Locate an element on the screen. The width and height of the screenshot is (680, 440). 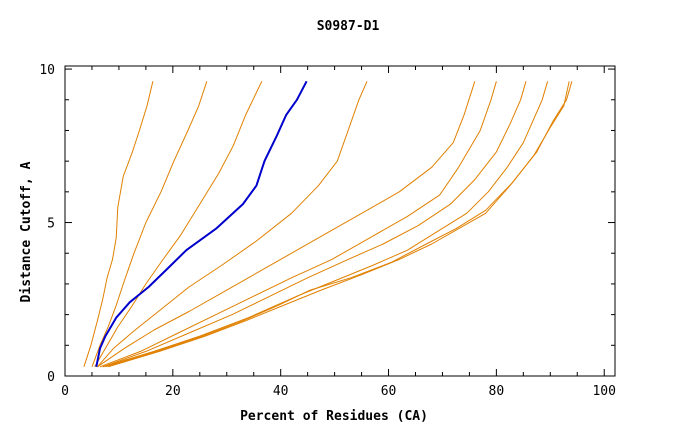
y-tick-label: 5 is located at coordinates (51, 224).